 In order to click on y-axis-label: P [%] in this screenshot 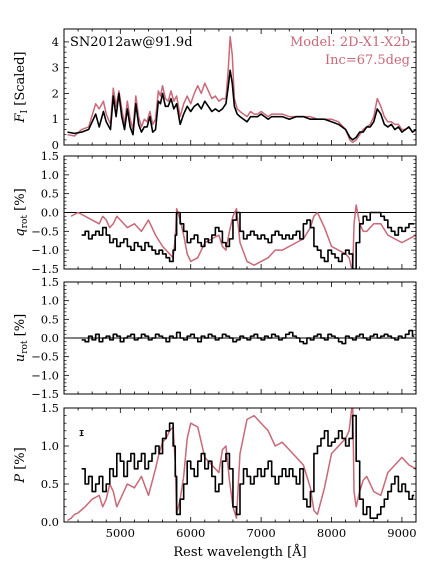, I will do `click(20, 465)`.